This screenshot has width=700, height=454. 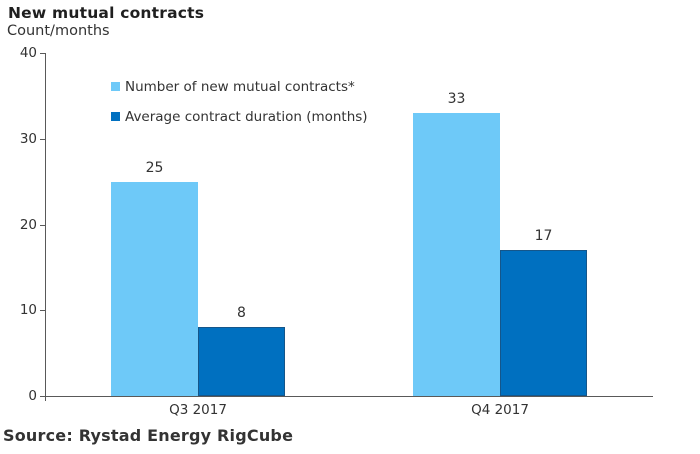 I want to click on x-axis-line, so click(x=349, y=396).